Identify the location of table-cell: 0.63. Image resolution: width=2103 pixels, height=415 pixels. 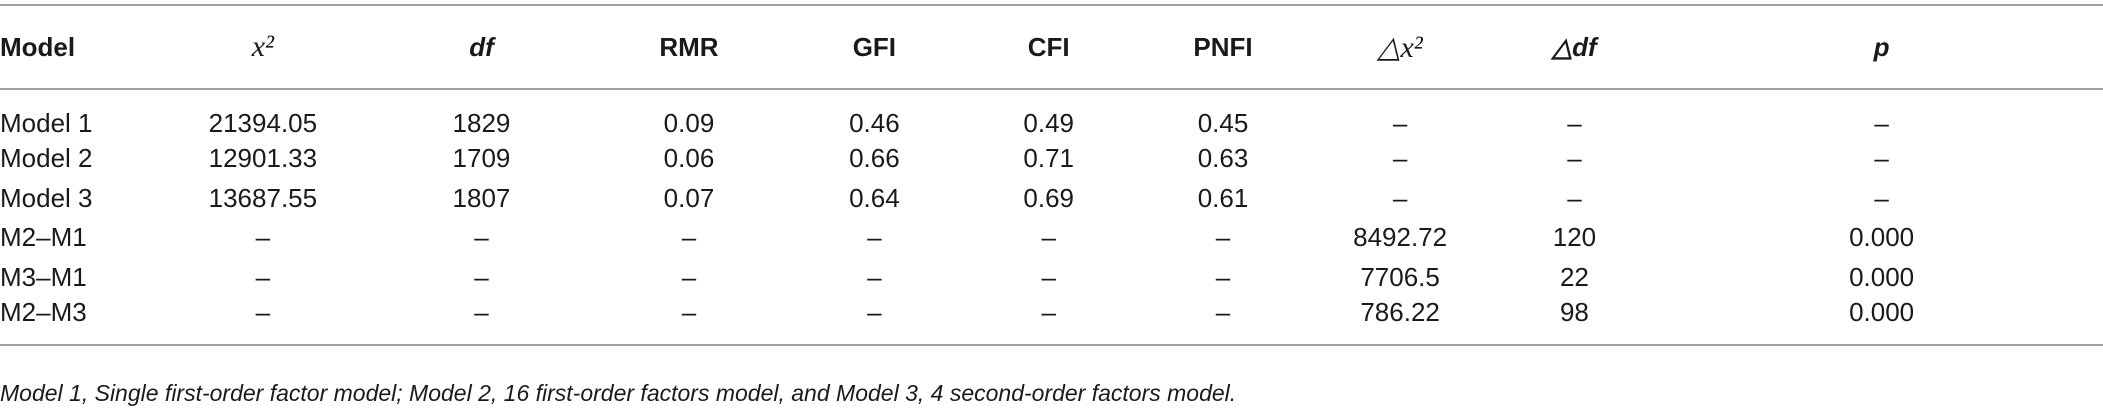
(1223, 158).